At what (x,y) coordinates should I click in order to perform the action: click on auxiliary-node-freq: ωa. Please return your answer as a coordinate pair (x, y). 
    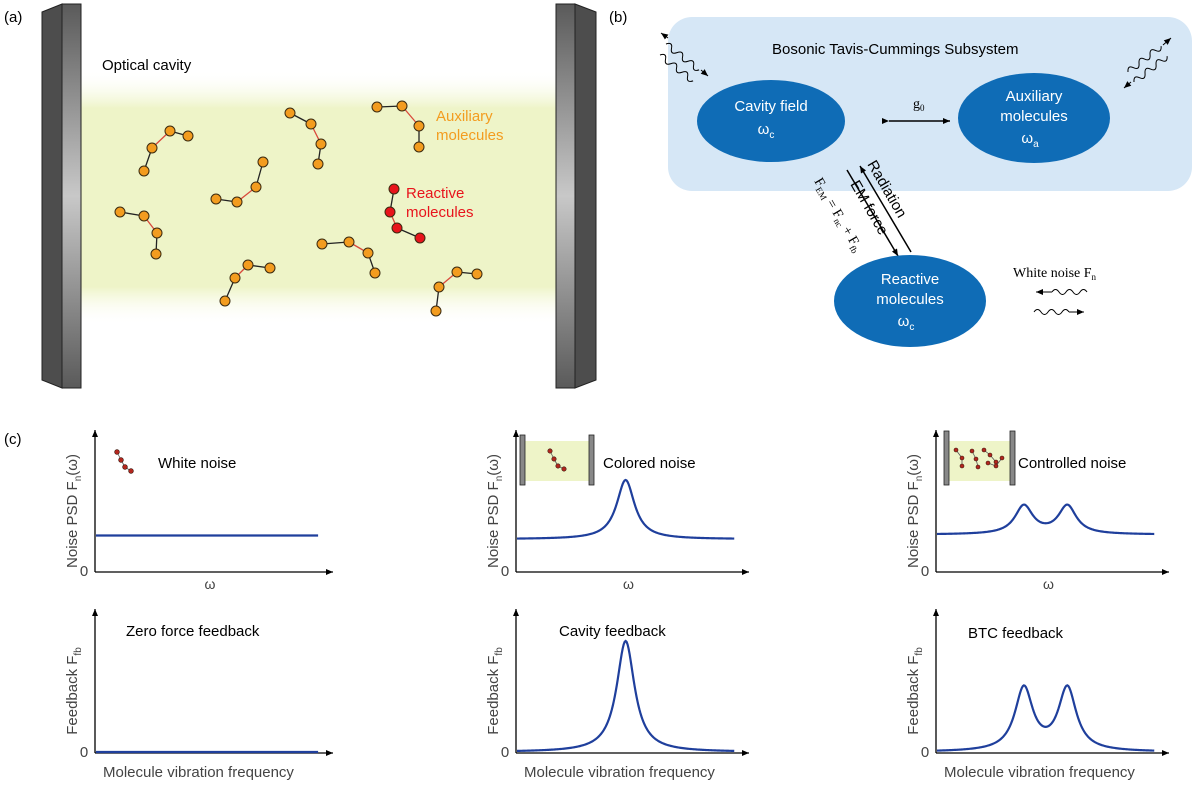
    Looking at the image, I should click on (1030, 140).